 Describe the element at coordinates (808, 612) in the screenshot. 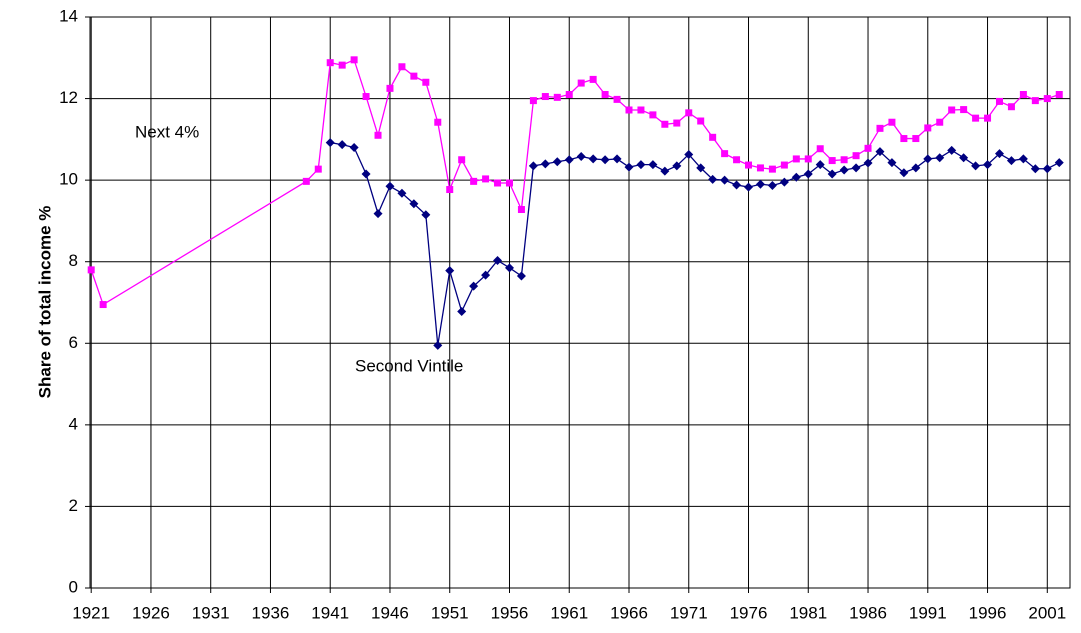

I see `x-tick-label: 1981` at that location.